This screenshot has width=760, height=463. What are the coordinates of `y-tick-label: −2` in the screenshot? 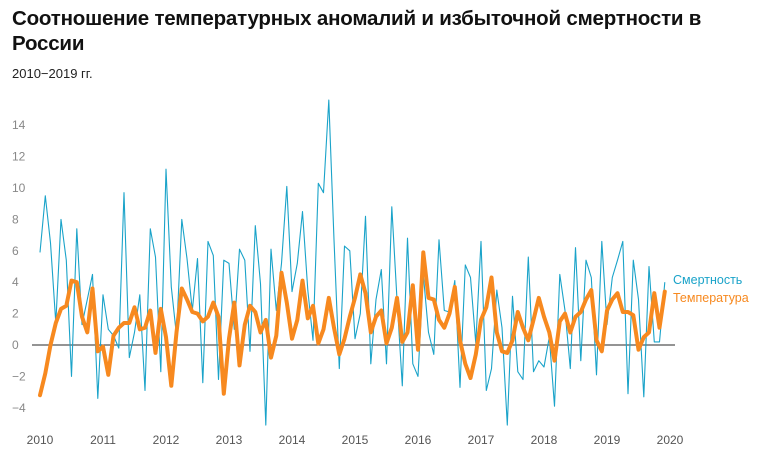 It's located at (19, 376).